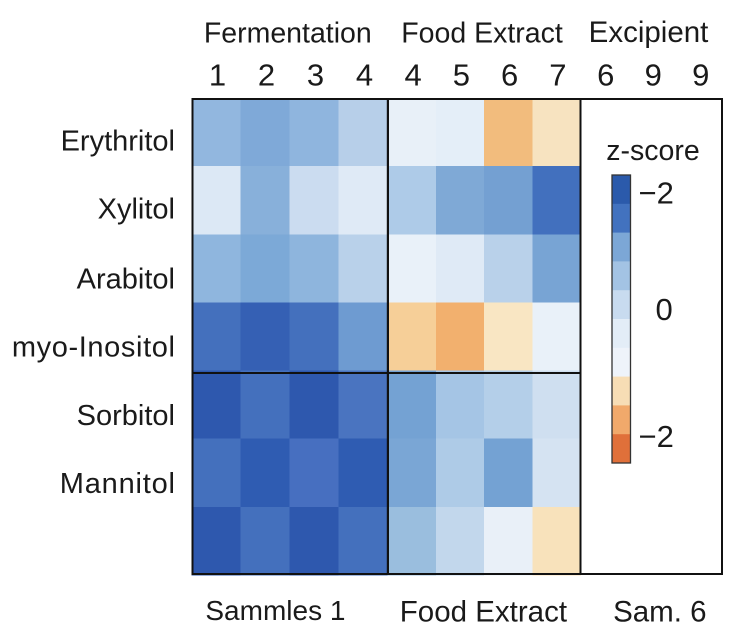  What do you see at coordinates (126, 416) in the screenshot?
I see `svg-text: Sorbitol` at bounding box center [126, 416].